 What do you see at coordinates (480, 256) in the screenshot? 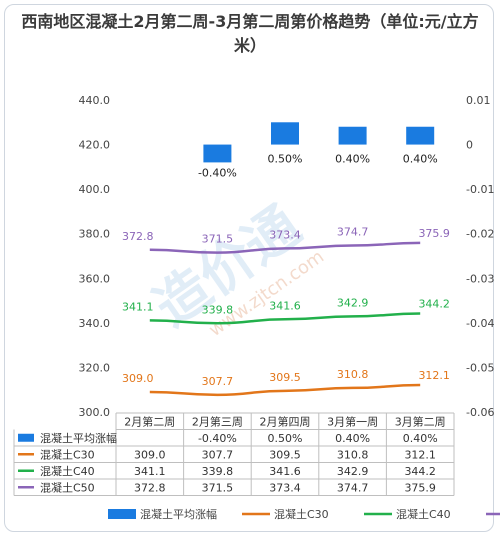
I see `right-axis: 0.01 0 -0.01 -0.02 -0.03 -0.04 -0.05 -0.06` at bounding box center [480, 256].